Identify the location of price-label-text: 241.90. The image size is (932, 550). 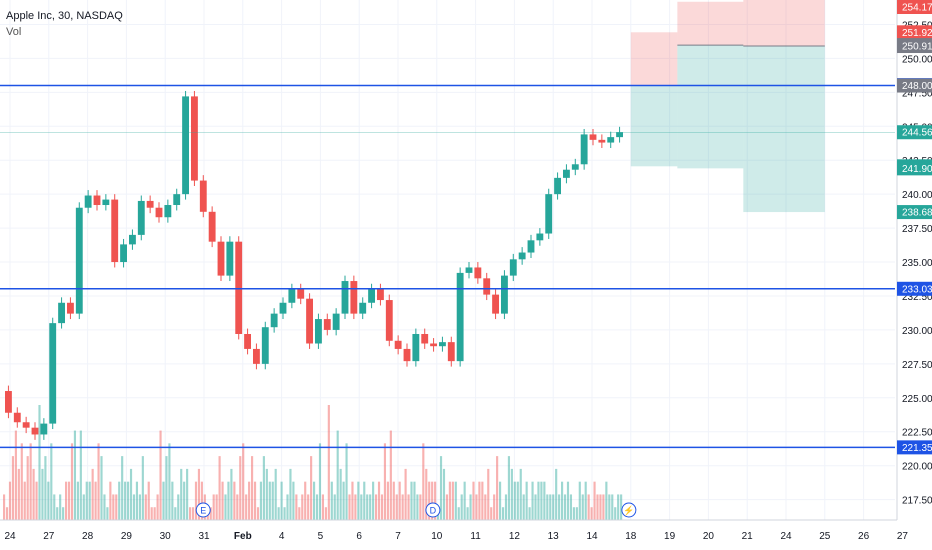
(917, 169).